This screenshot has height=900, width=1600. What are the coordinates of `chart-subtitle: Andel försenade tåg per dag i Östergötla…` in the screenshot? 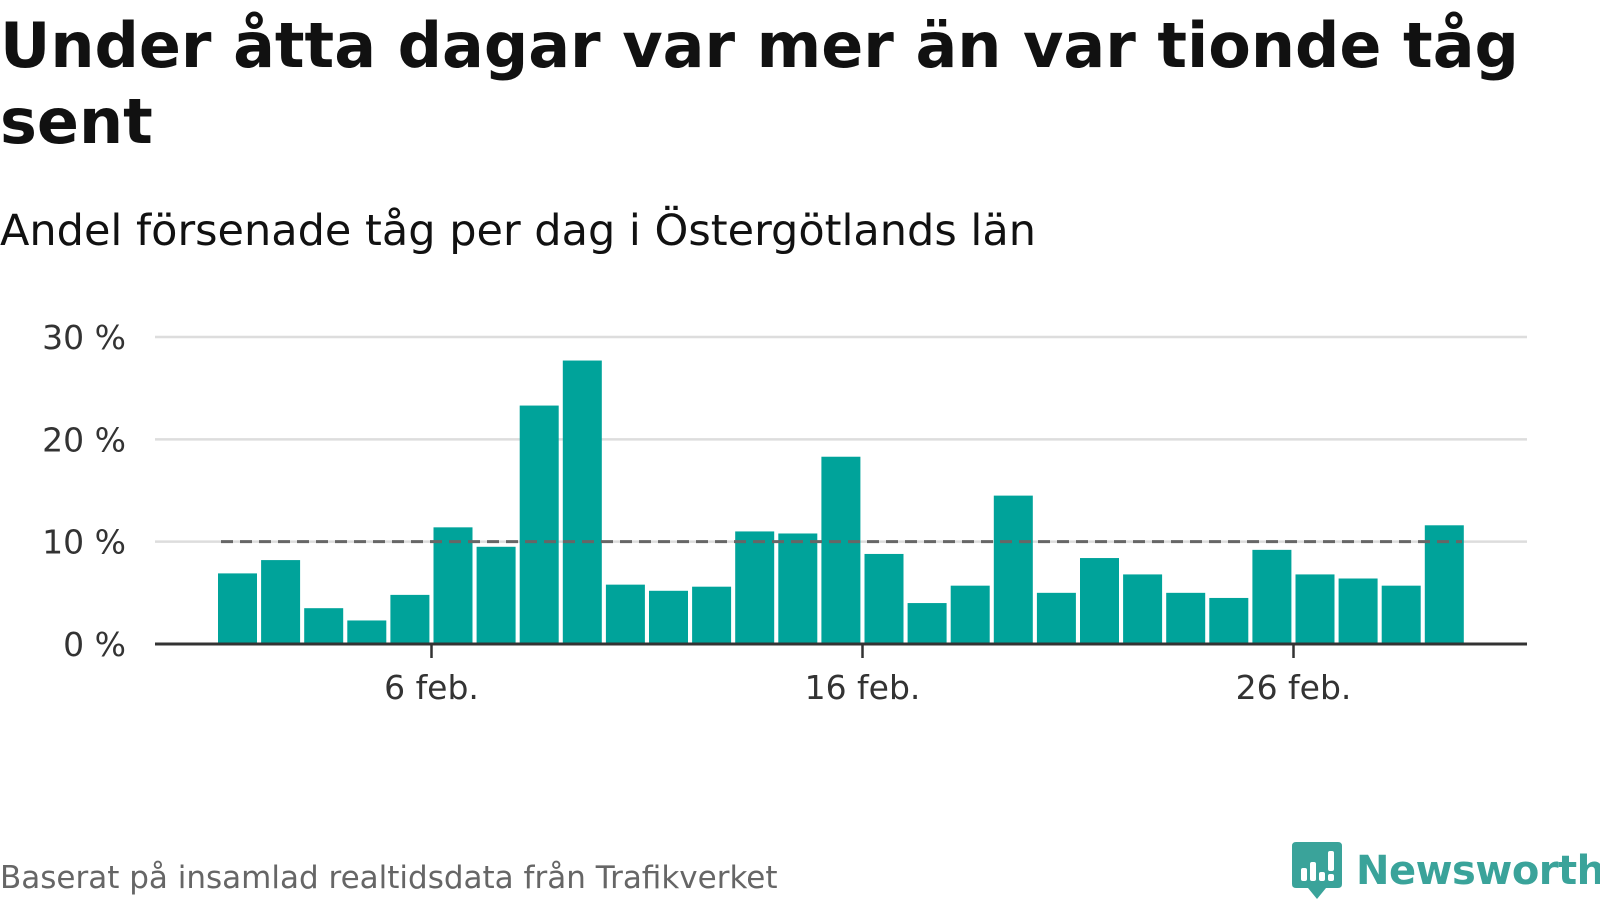 It's located at (518, 231).